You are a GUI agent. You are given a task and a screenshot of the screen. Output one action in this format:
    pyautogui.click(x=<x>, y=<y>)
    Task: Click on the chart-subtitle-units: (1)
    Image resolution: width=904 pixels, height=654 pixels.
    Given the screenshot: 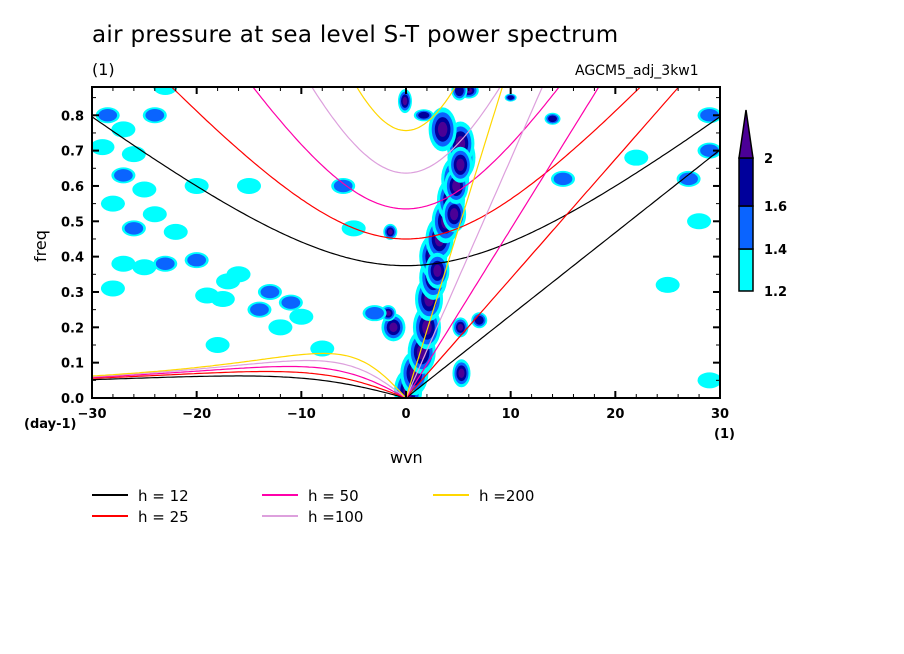 What is the action you would take?
    pyautogui.click(x=103, y=69)
    